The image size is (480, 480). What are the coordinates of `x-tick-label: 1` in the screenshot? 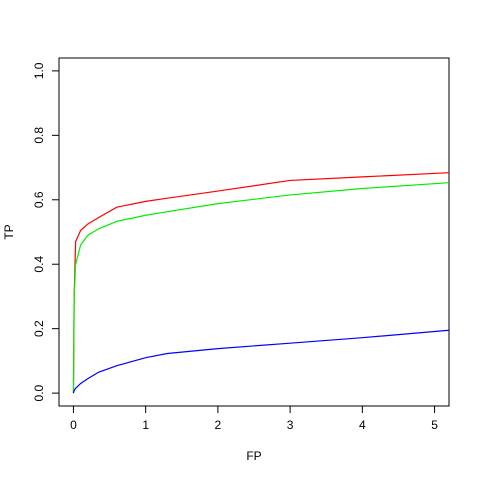 It's located at (145, 425).